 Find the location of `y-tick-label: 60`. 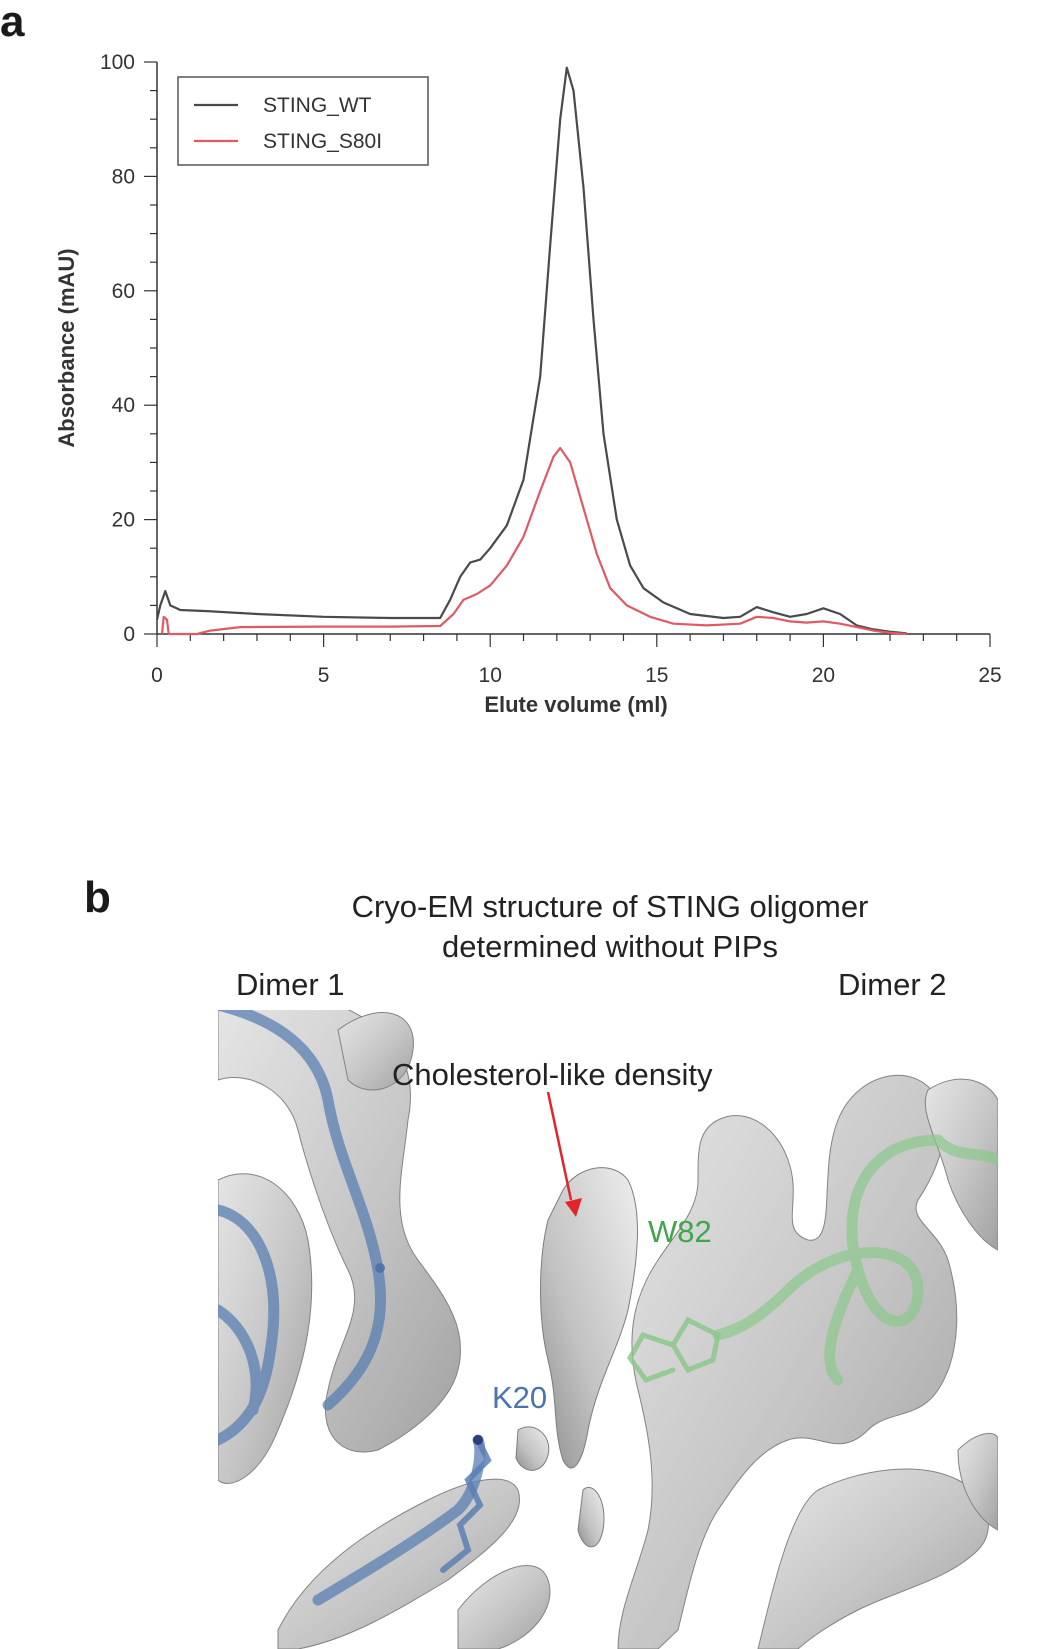

y-tick-label: 60 is located at coordinates (123, 291).